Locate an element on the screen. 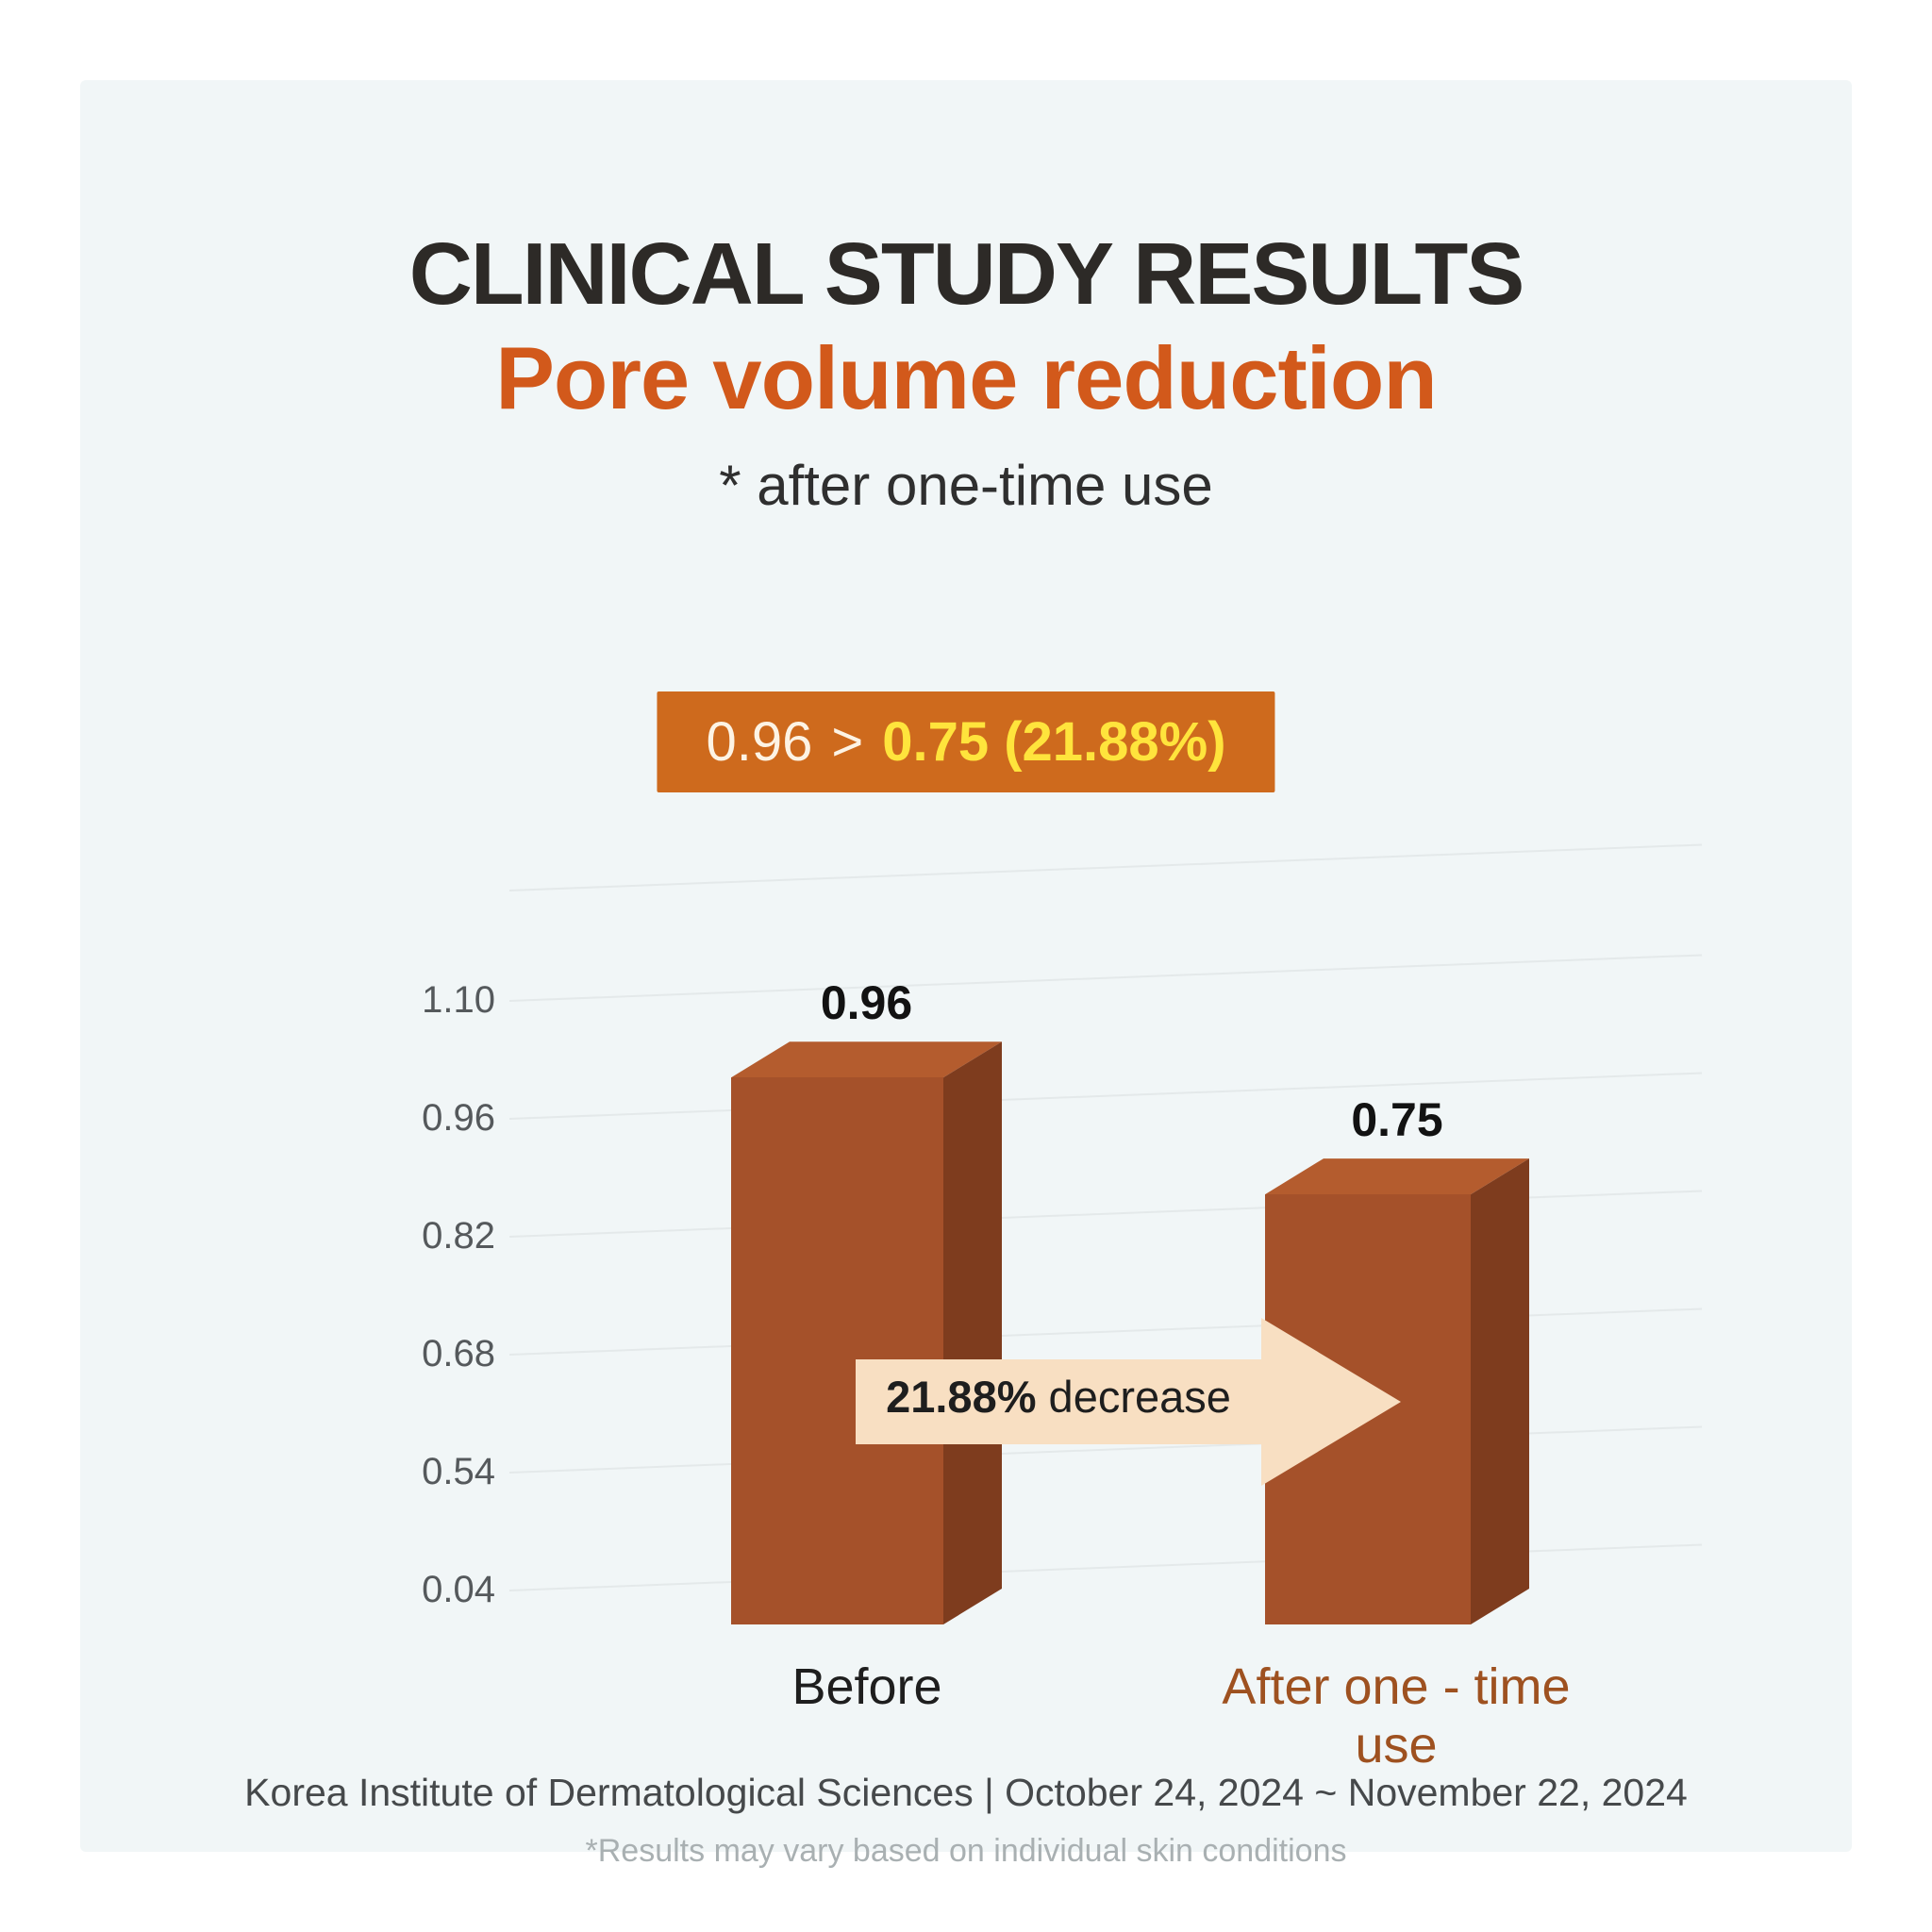 The height and width of the screenshot is (1932, 1932). y-axis-tick: 0.04 is located at coordinates (459, 1589).